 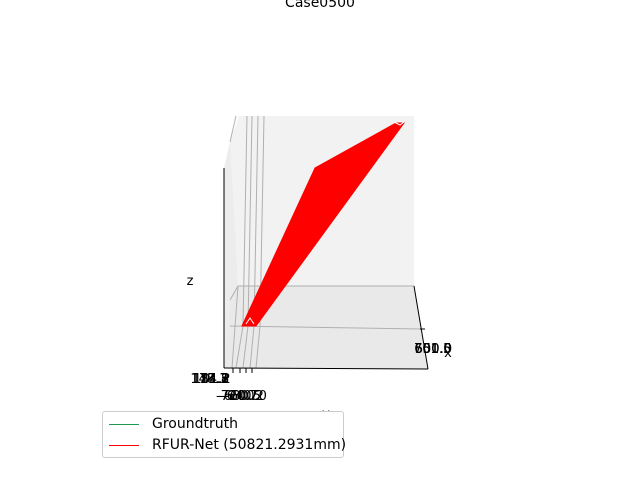 I want to click on y-tick-label: -720.7, so click(x=237, y=396).